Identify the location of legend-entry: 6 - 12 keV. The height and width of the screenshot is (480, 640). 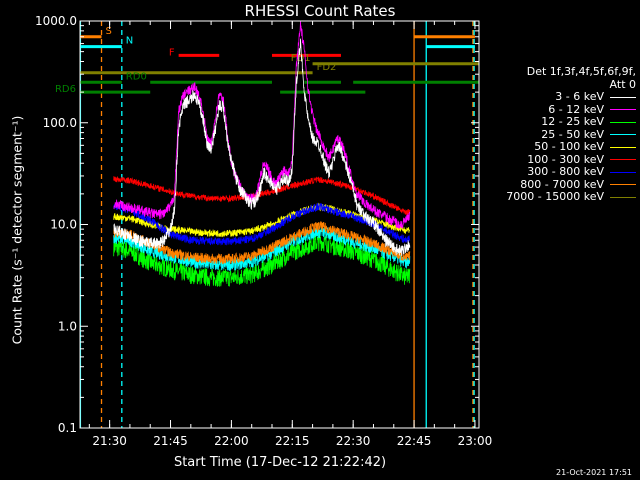
(560, 109).